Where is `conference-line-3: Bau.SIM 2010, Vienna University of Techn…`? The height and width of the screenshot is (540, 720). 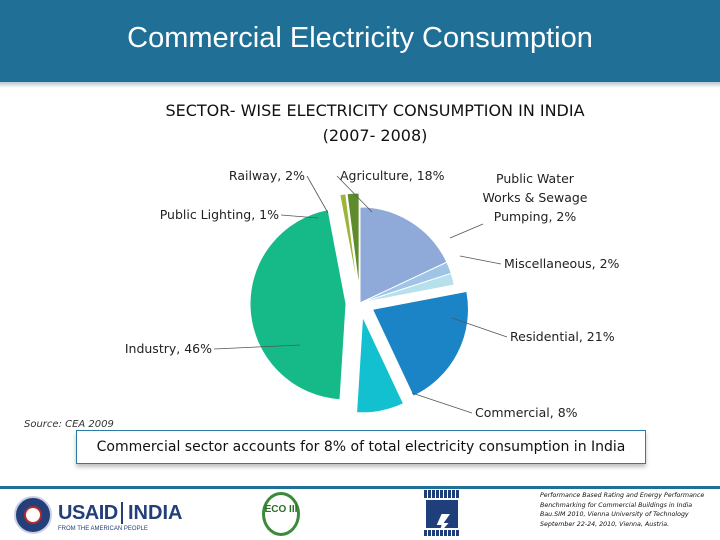 conference-line-3: Bau.SIM 2010, Vienna University of Techn… is located at coordinates (614, 514).